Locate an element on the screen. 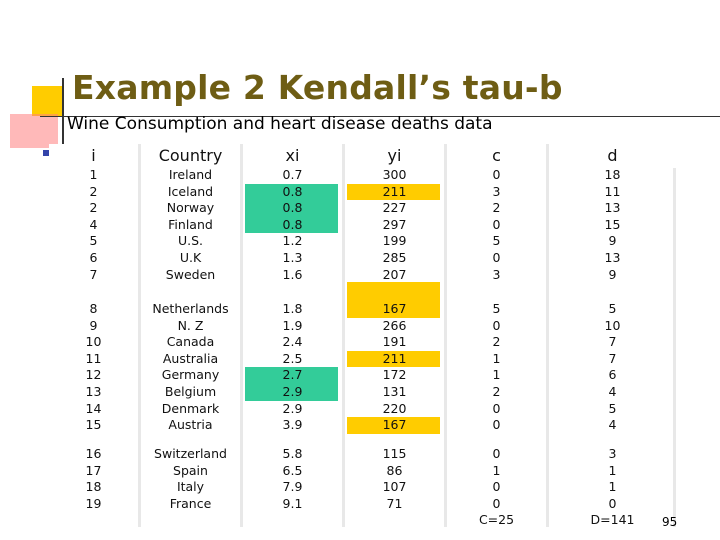 The image size is (720, 540). cell-xi: 1.6 is located at coordinates (292, 274).